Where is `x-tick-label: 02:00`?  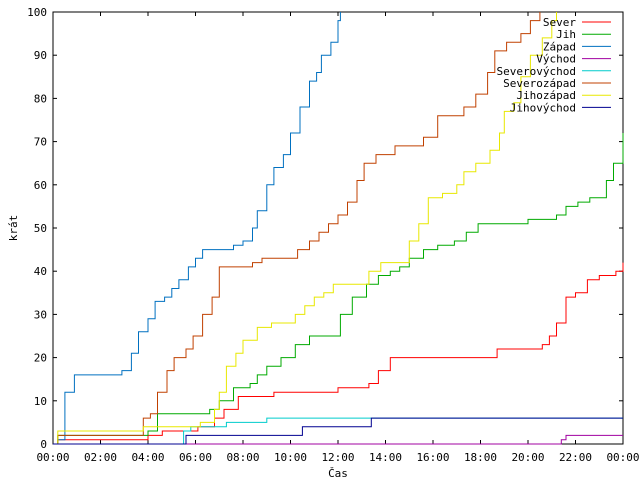
x-tick-label: 02:00 is located at coordinates (100, 457).